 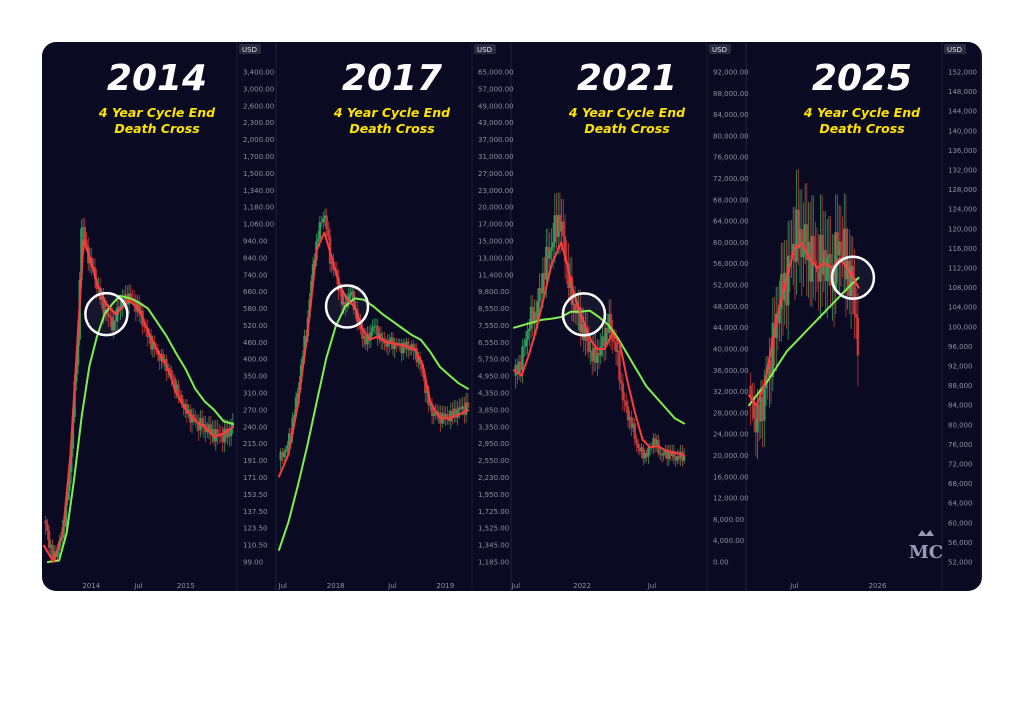 What do you see at coordinates (258, 73) in the screenshot?
I see `y-tick-label: 3,400.00` at bounding box center [258, 73].